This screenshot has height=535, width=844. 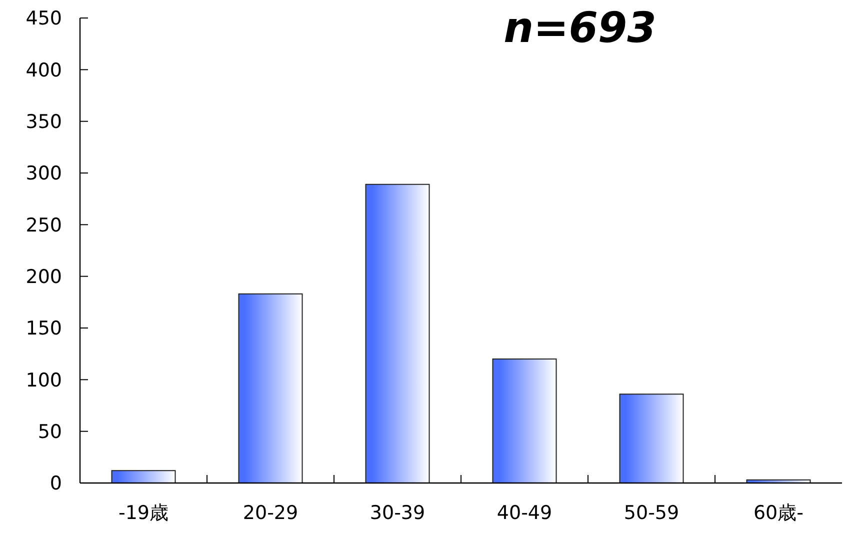 I want to click on chart-title: n=693, so click(x=580, y=27).